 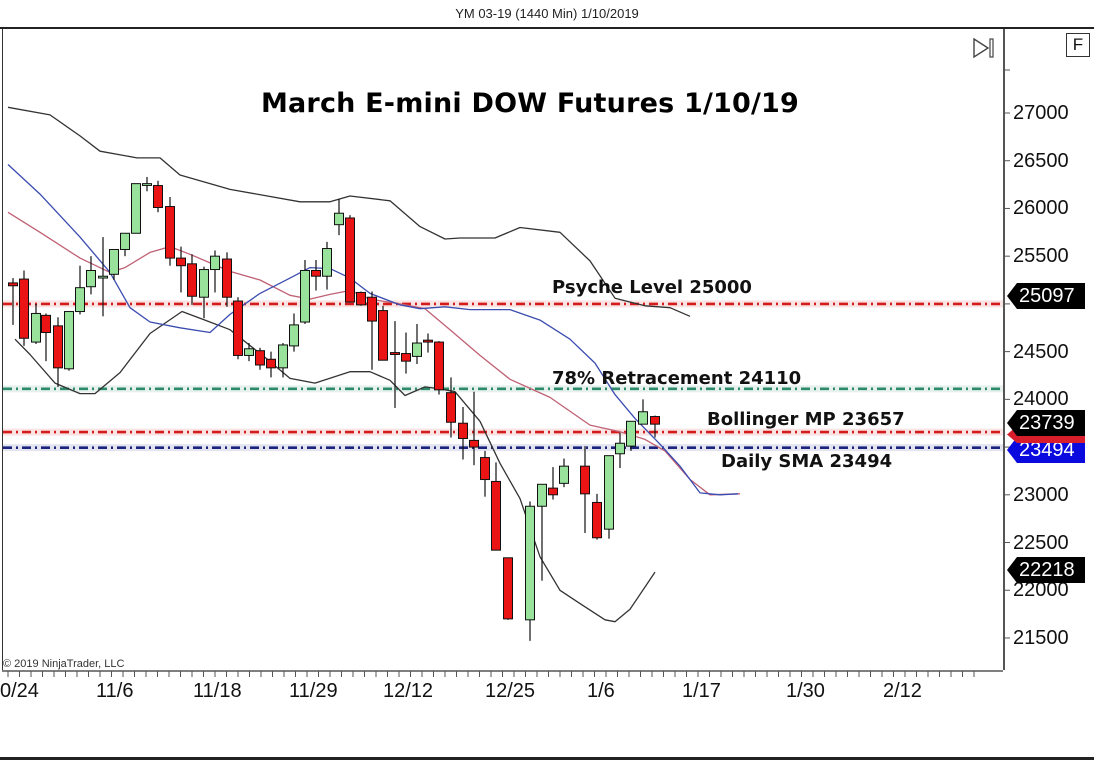 I want to click on annotation-psyche-level: Psyche Level 25000, so click(x=652, y=287).